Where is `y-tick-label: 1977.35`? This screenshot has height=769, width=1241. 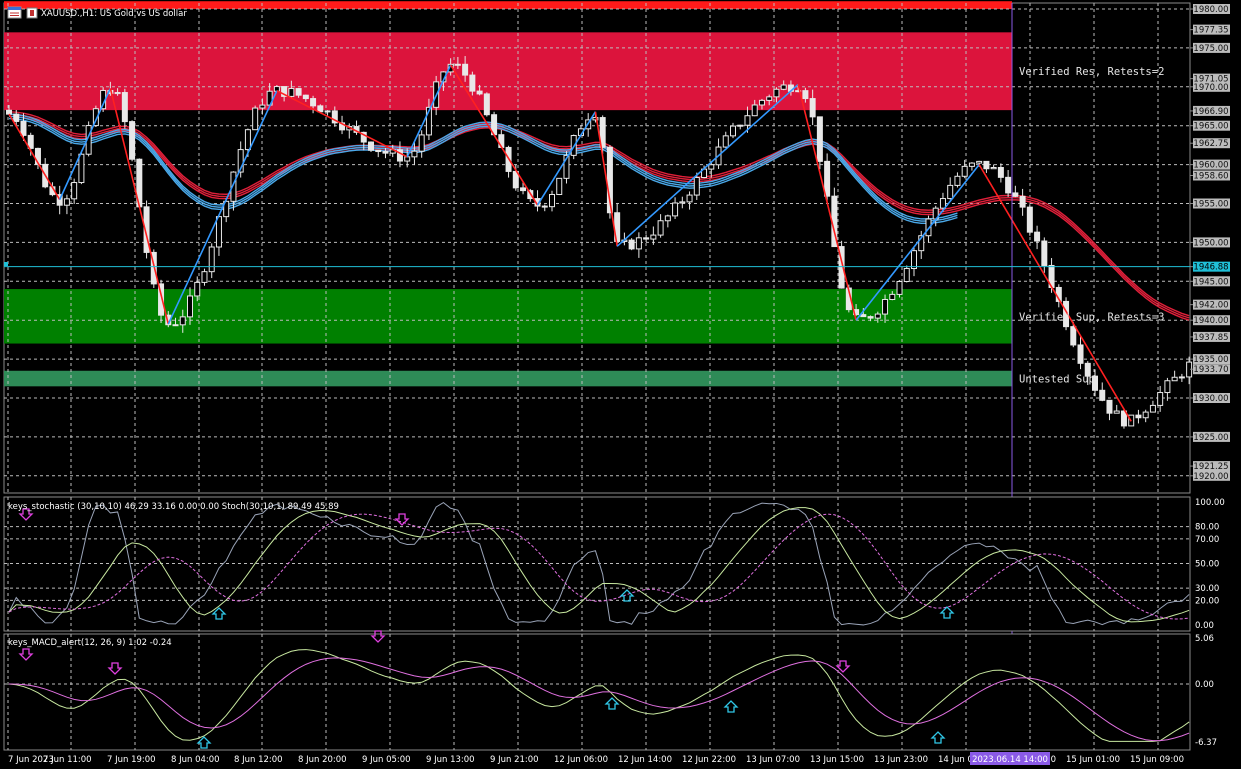
y-tick-label: 1977.35 is located at coordinates (1210, 31).